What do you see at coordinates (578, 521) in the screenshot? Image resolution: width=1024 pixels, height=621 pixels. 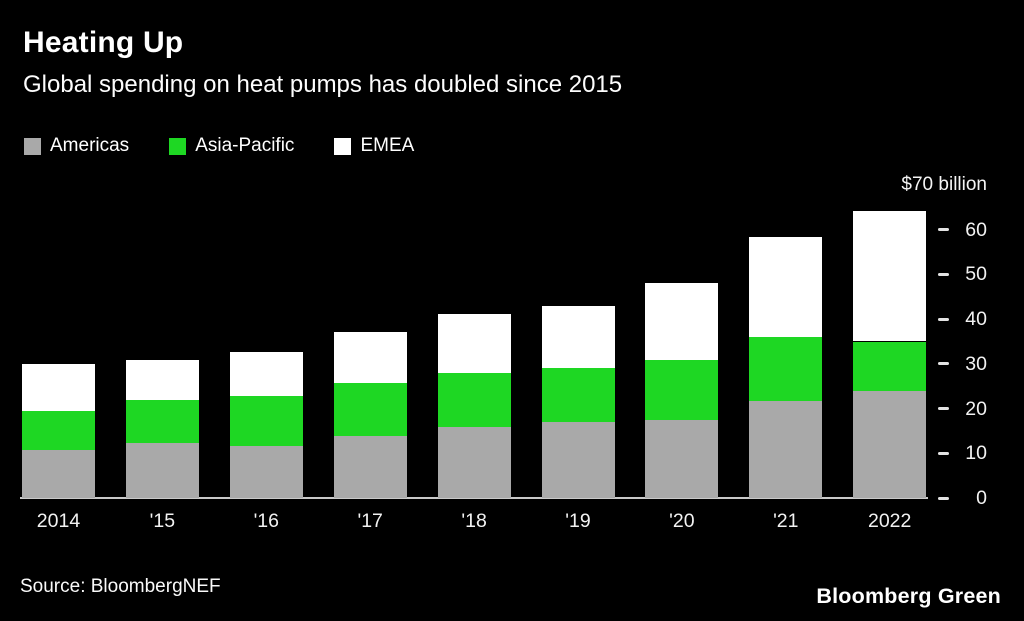 I see `x-axis-label: '19` at bounding box center [578, 521].